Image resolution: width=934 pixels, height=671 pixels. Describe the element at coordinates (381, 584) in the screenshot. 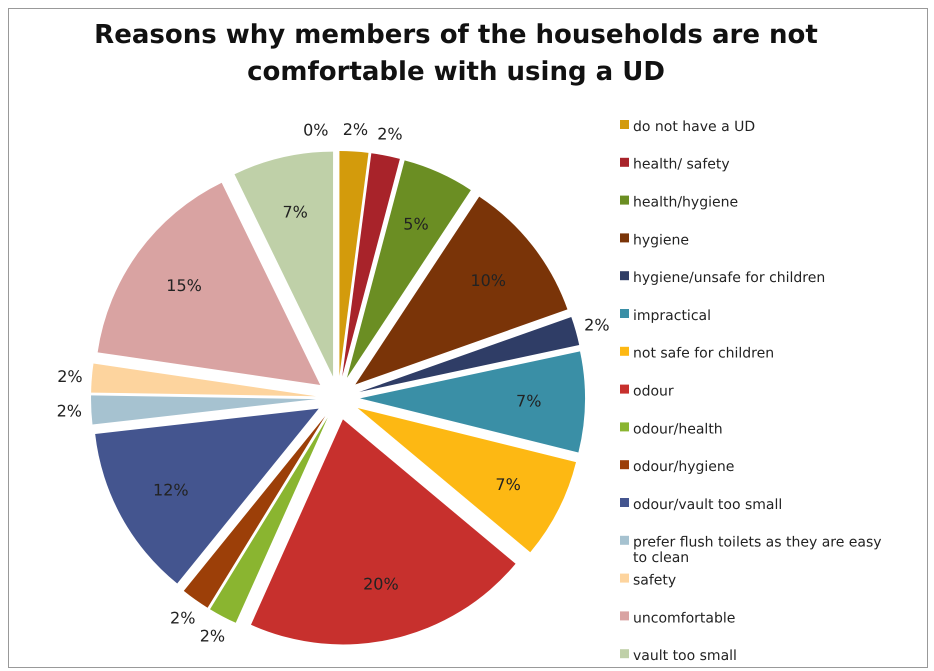

I see `data-label: 20%` at that location.